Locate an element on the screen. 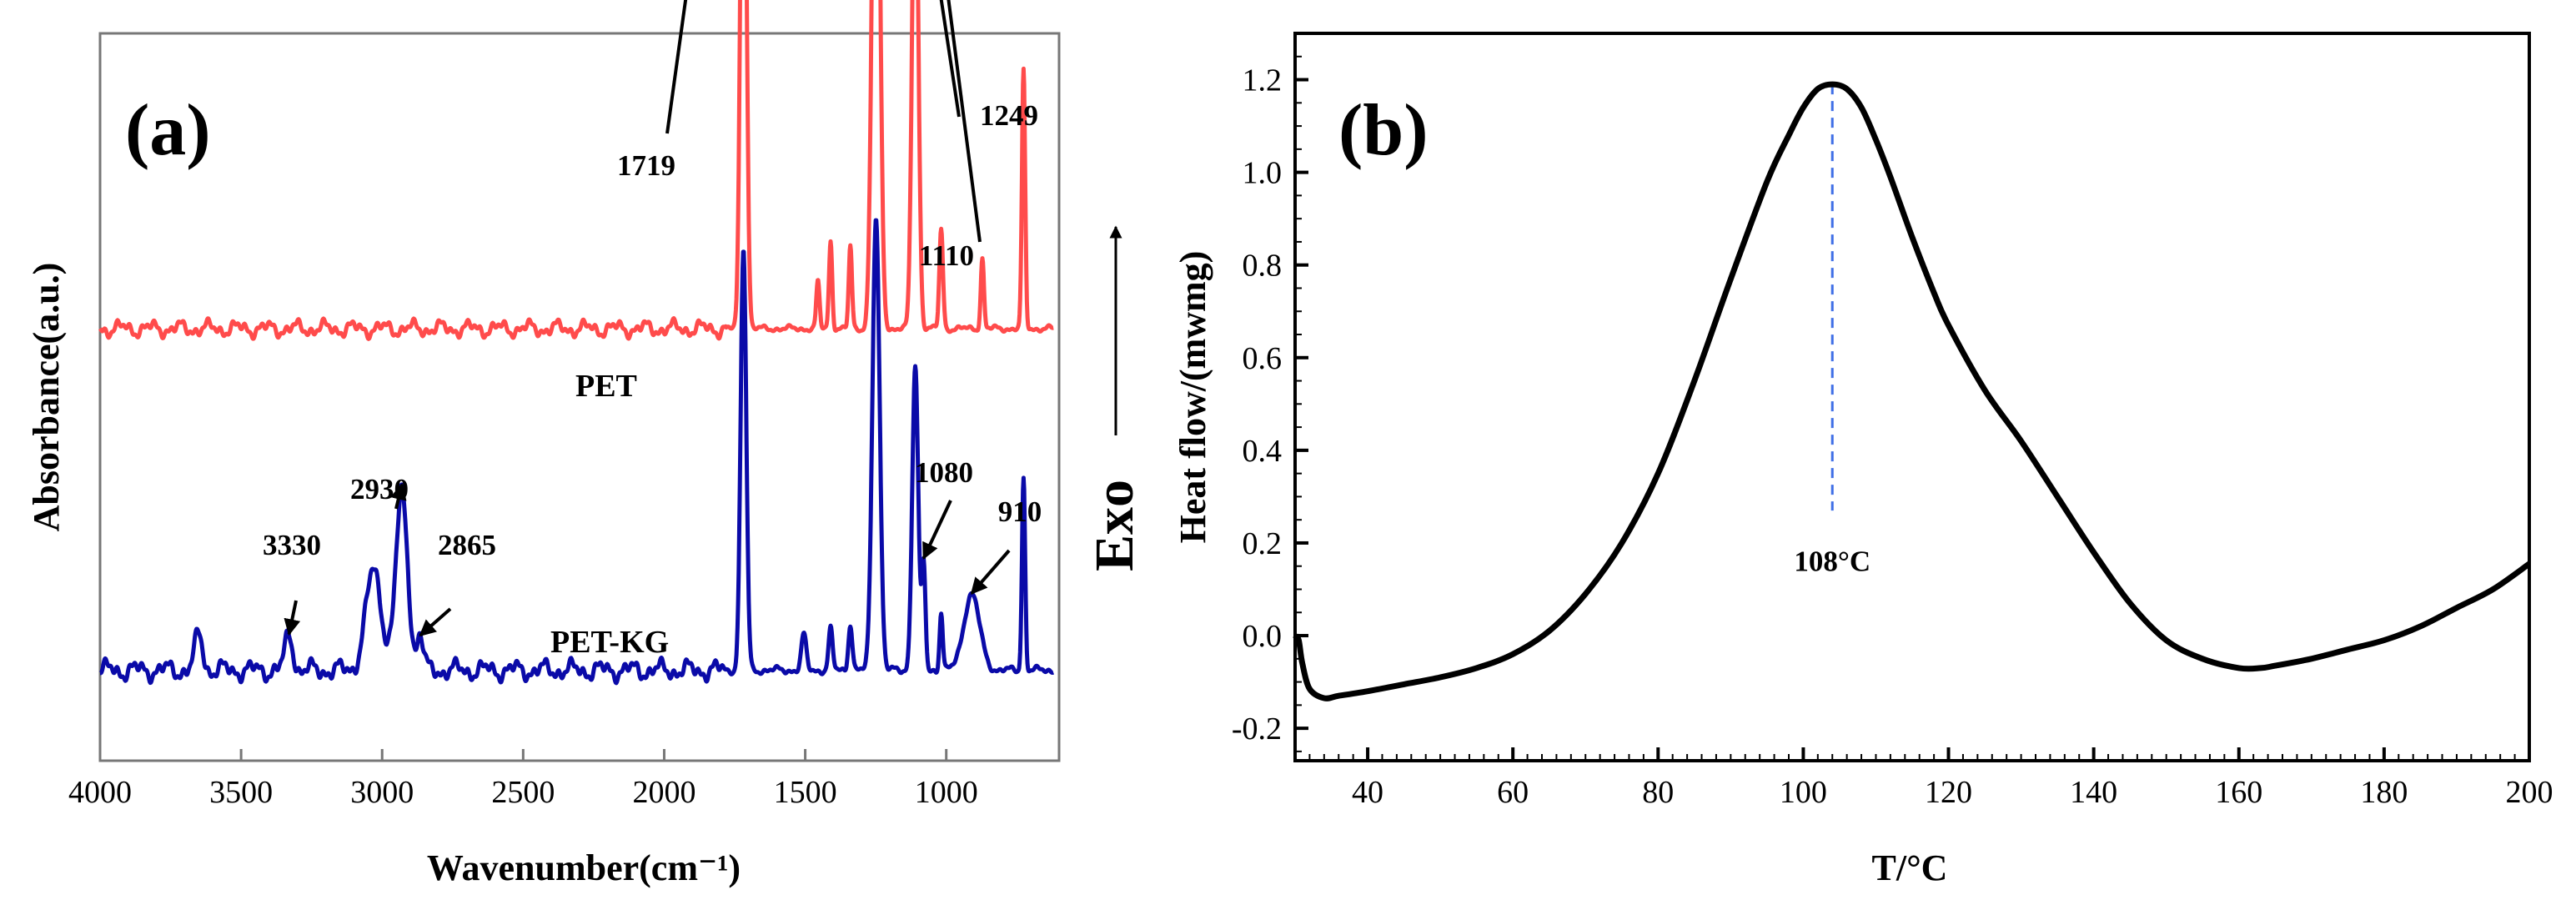 Image resolution: width=2576 pixels, height=900 pixels. panel-a-xtick-label: 3500 is located at coordinates (241, 792).